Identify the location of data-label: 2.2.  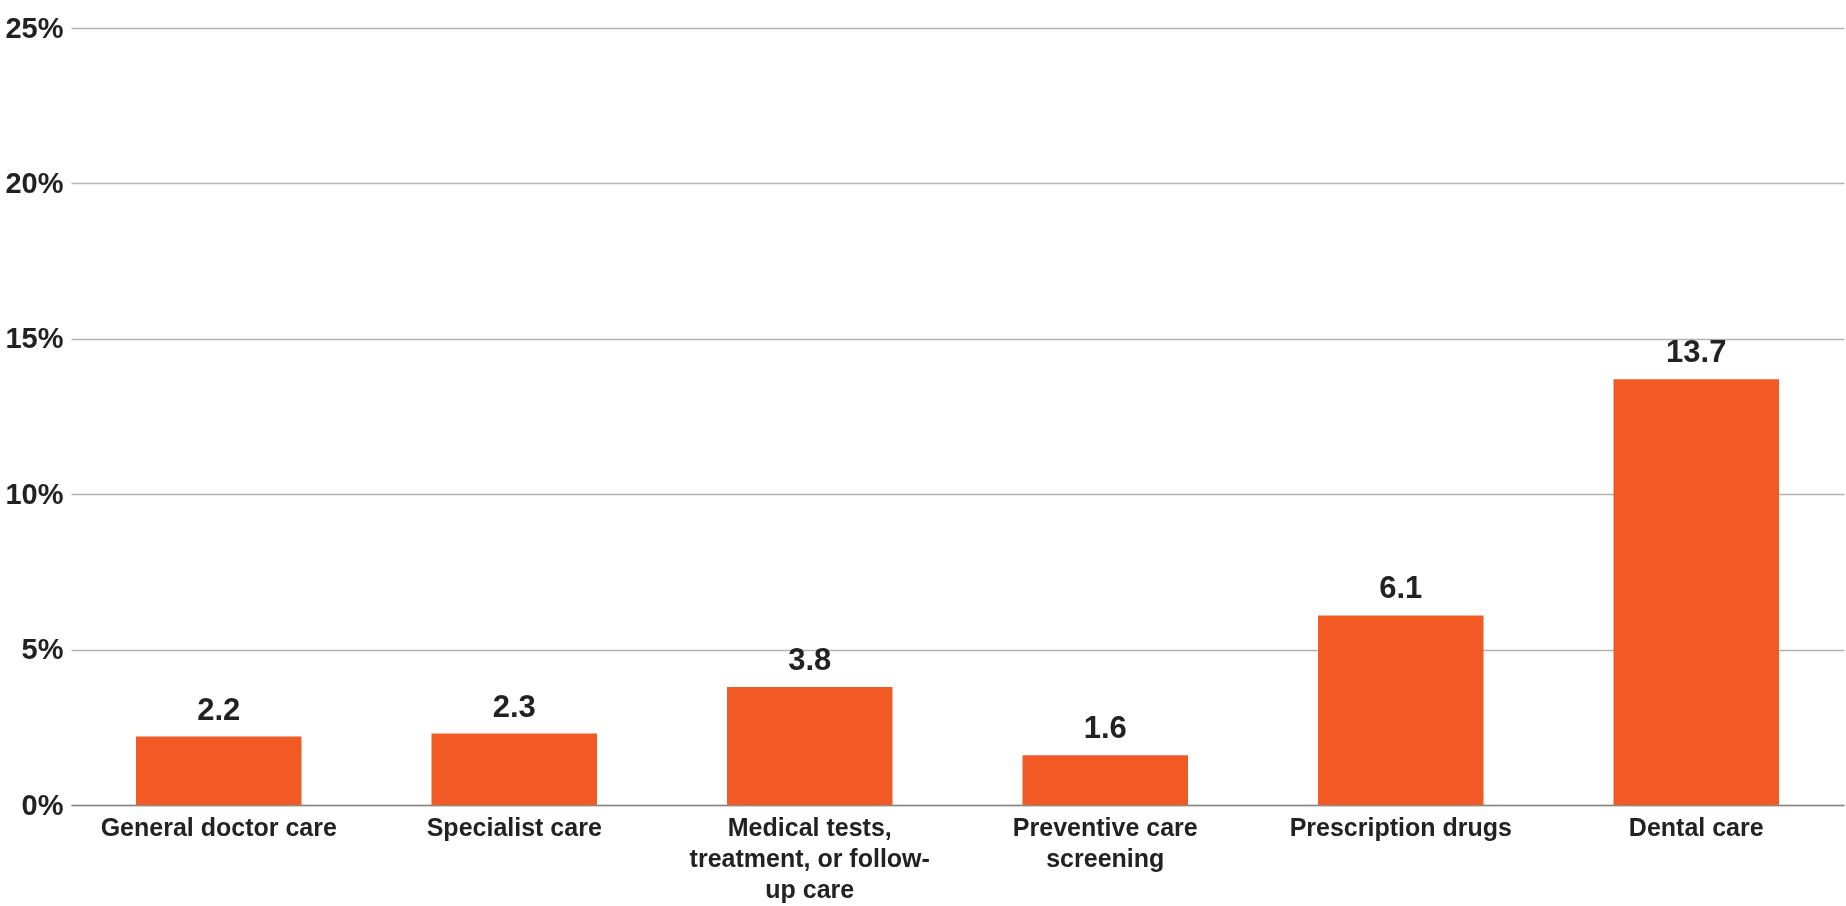
(219, 709).